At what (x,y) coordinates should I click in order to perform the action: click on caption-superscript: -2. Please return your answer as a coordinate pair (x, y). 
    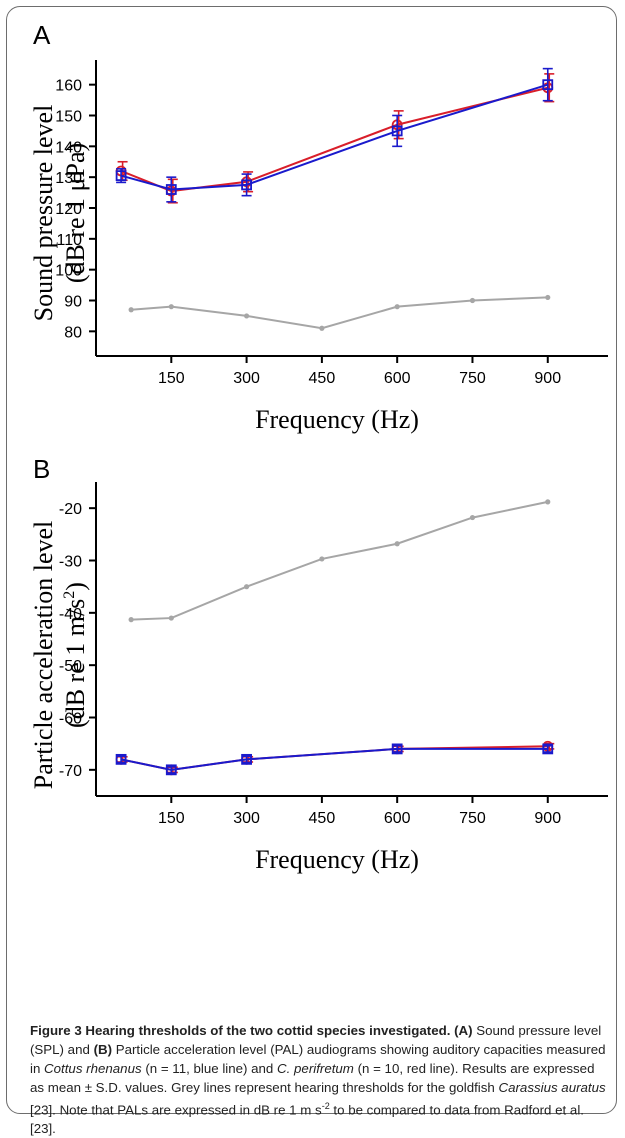
    Looking at the image, I should click on (325, 1106).